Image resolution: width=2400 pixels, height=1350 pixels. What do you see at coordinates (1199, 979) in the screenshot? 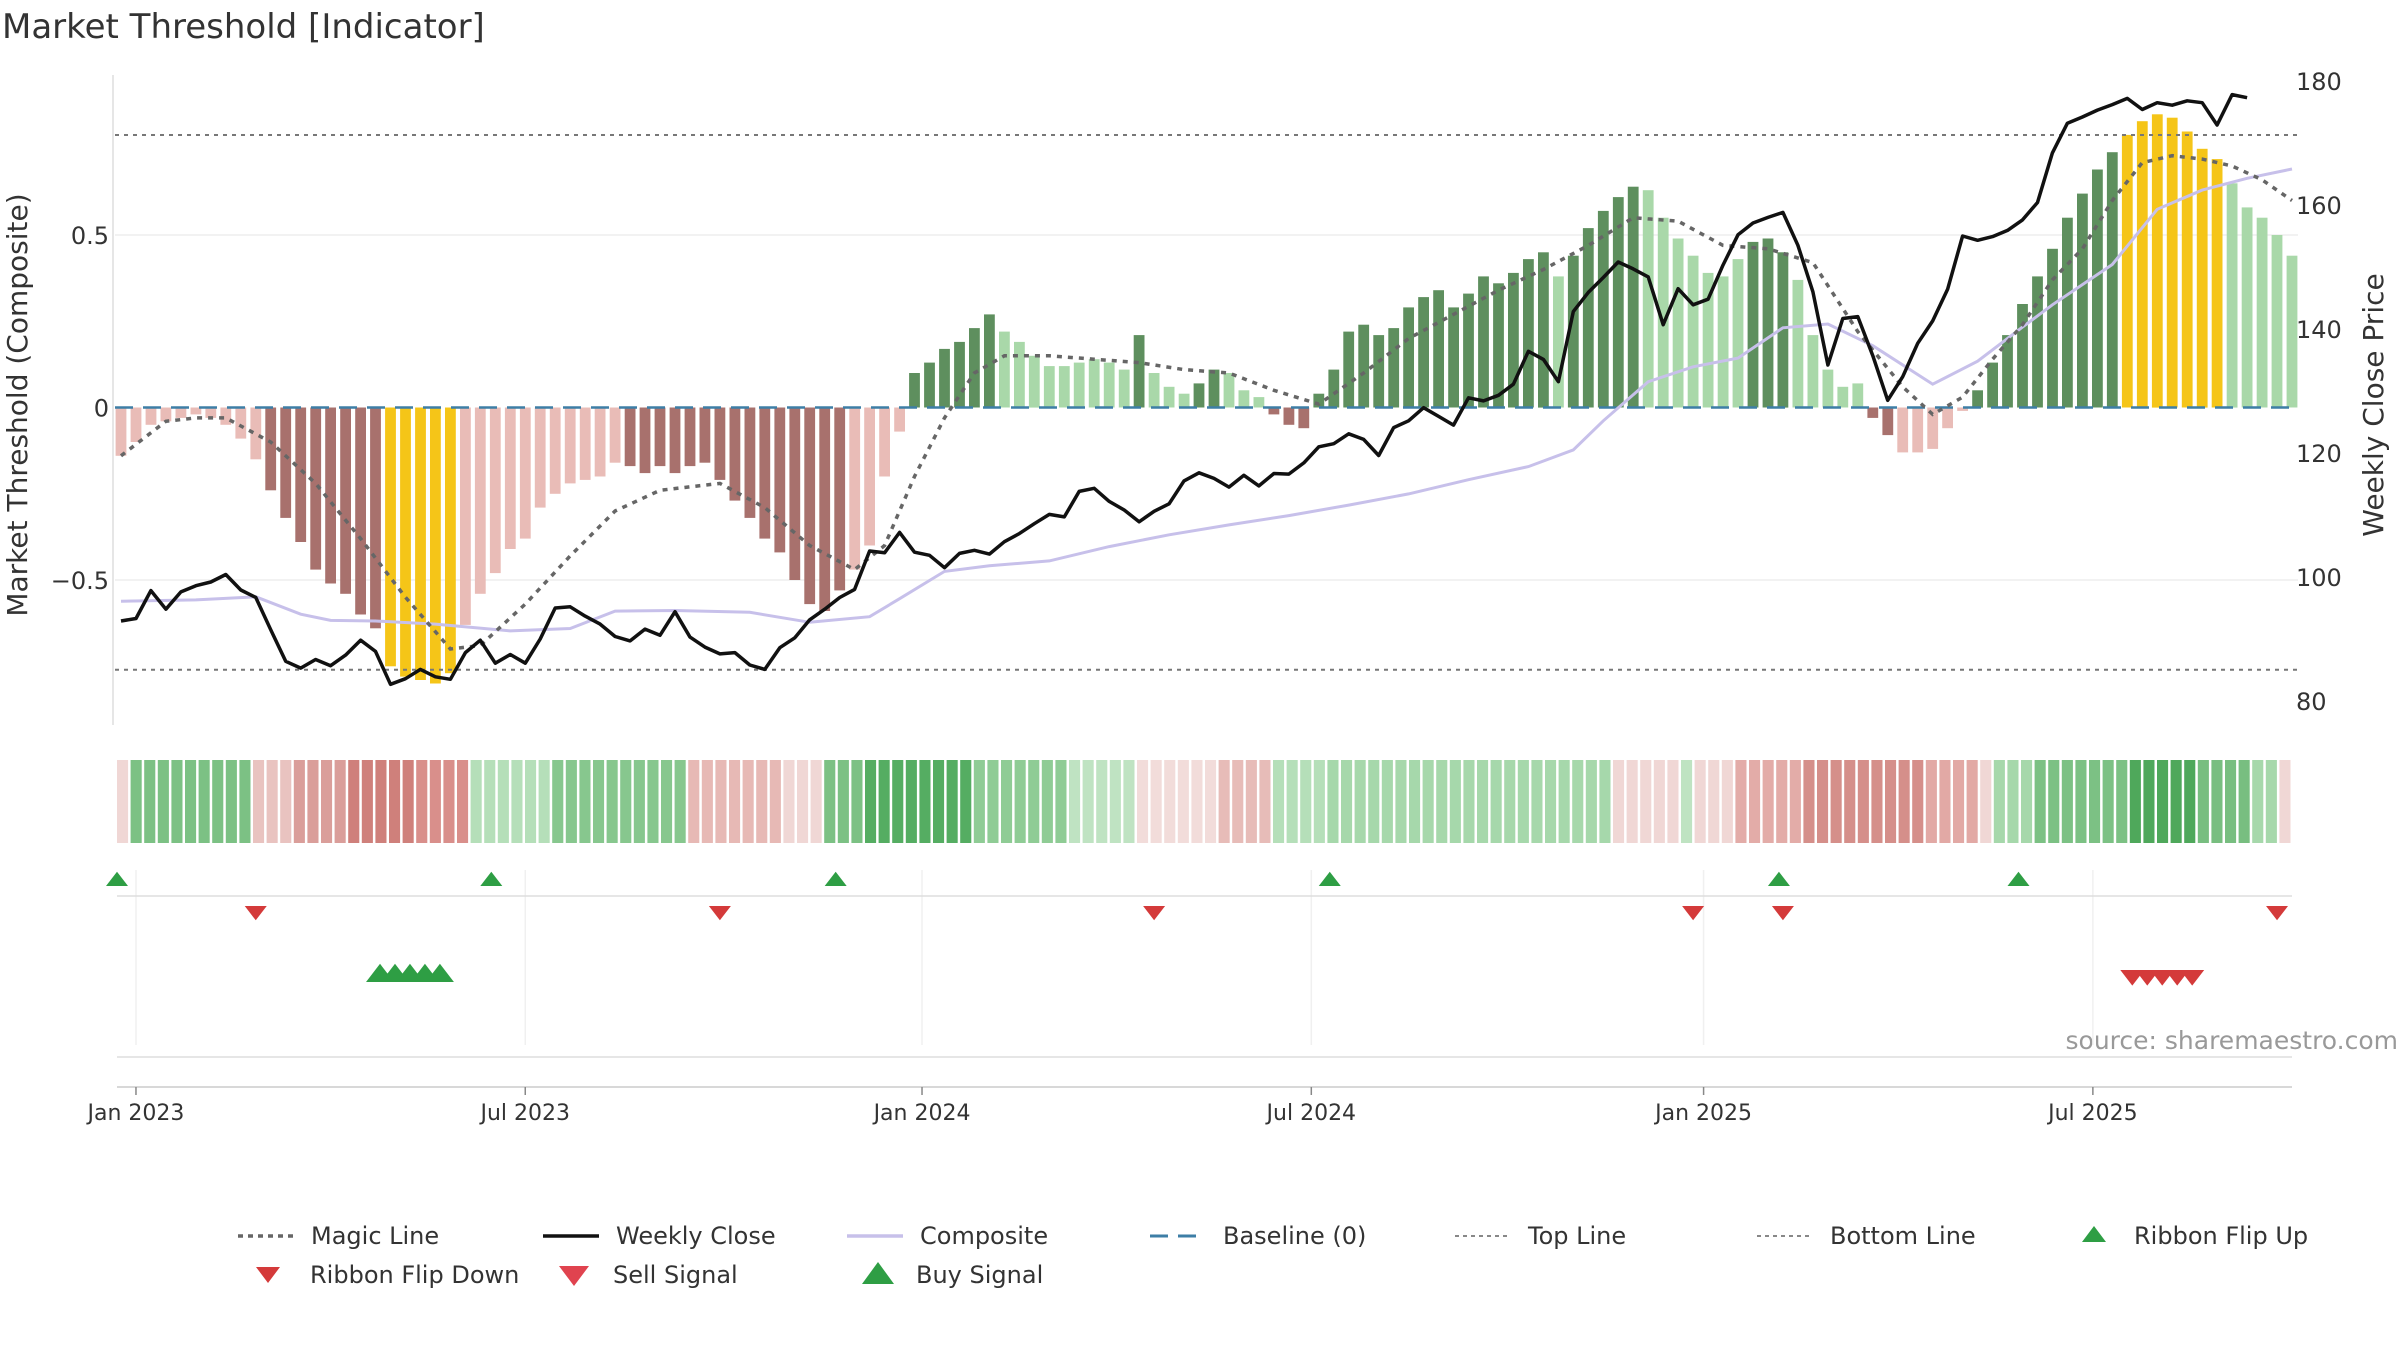
I see `signal-markers` at bounding box center [1199, 979].